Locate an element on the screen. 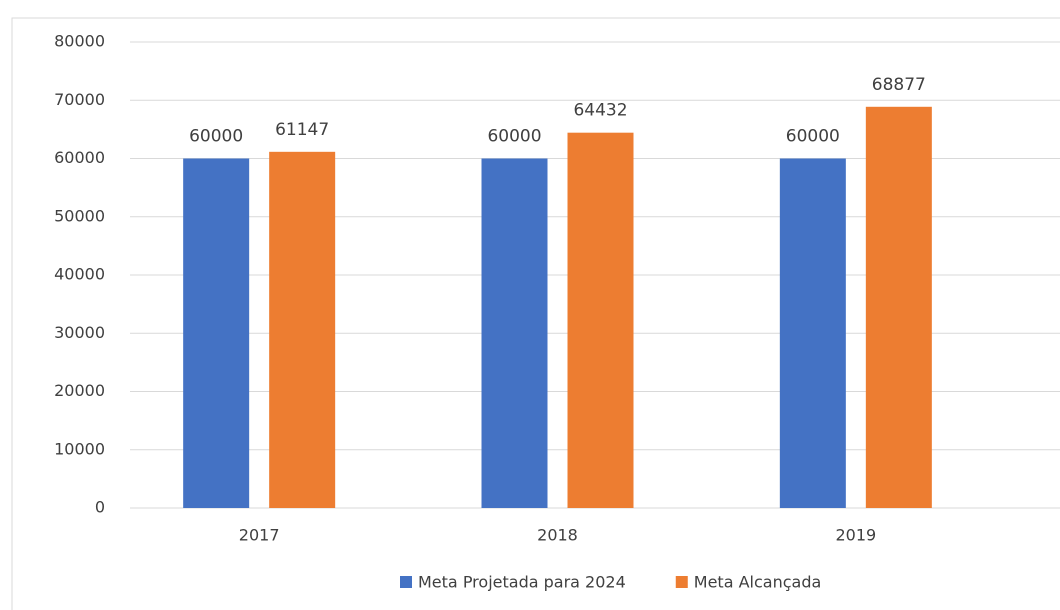 This screenshot has height=610, width=1060. y-tick-label: 70000 is located at coordinates (79, 99).